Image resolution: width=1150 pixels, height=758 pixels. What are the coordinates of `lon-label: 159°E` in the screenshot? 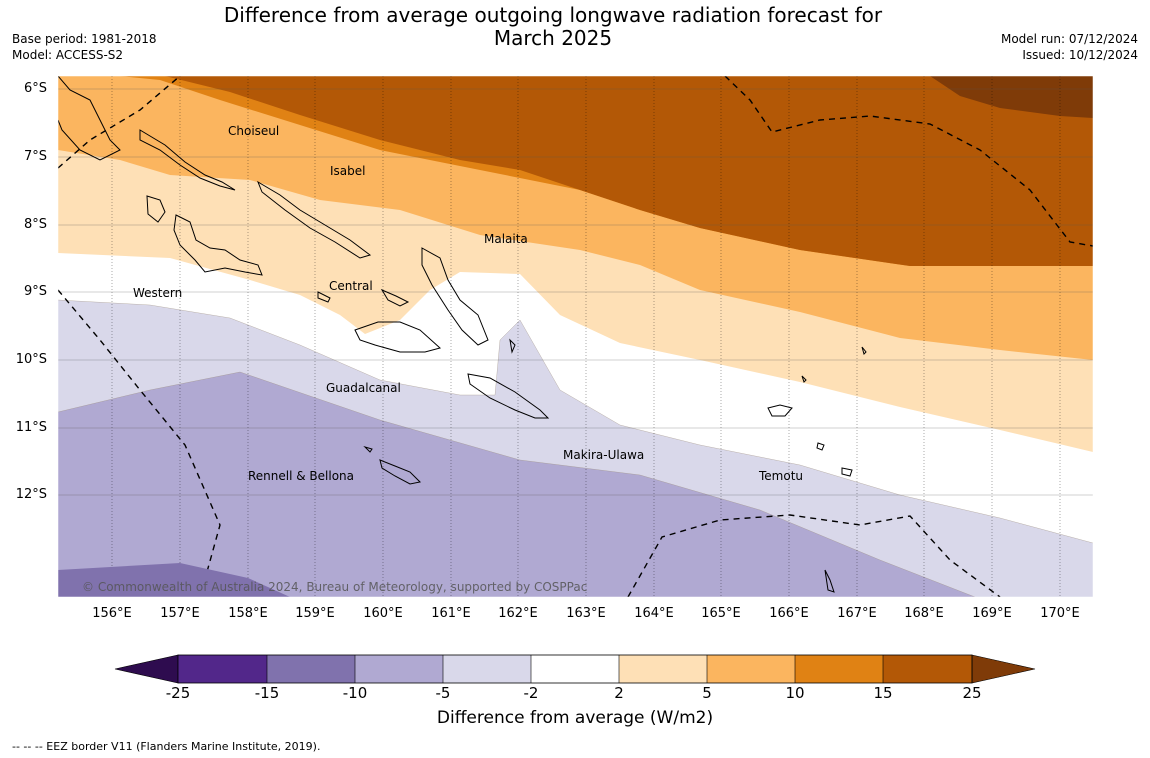 It's located at (315, 613).